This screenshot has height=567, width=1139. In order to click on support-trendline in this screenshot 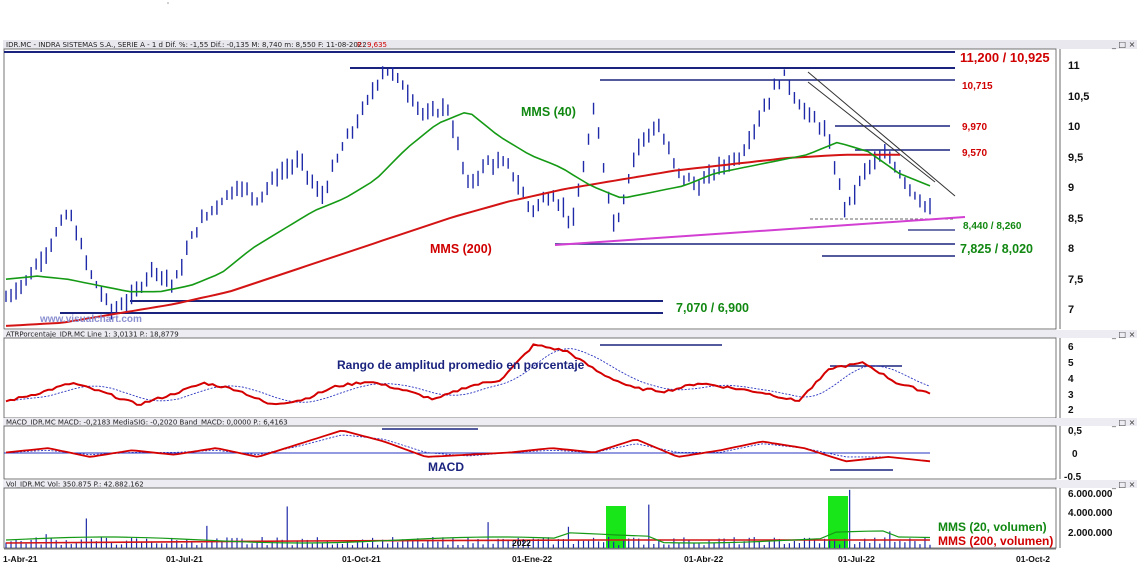, I will do `click(760, 231)`.